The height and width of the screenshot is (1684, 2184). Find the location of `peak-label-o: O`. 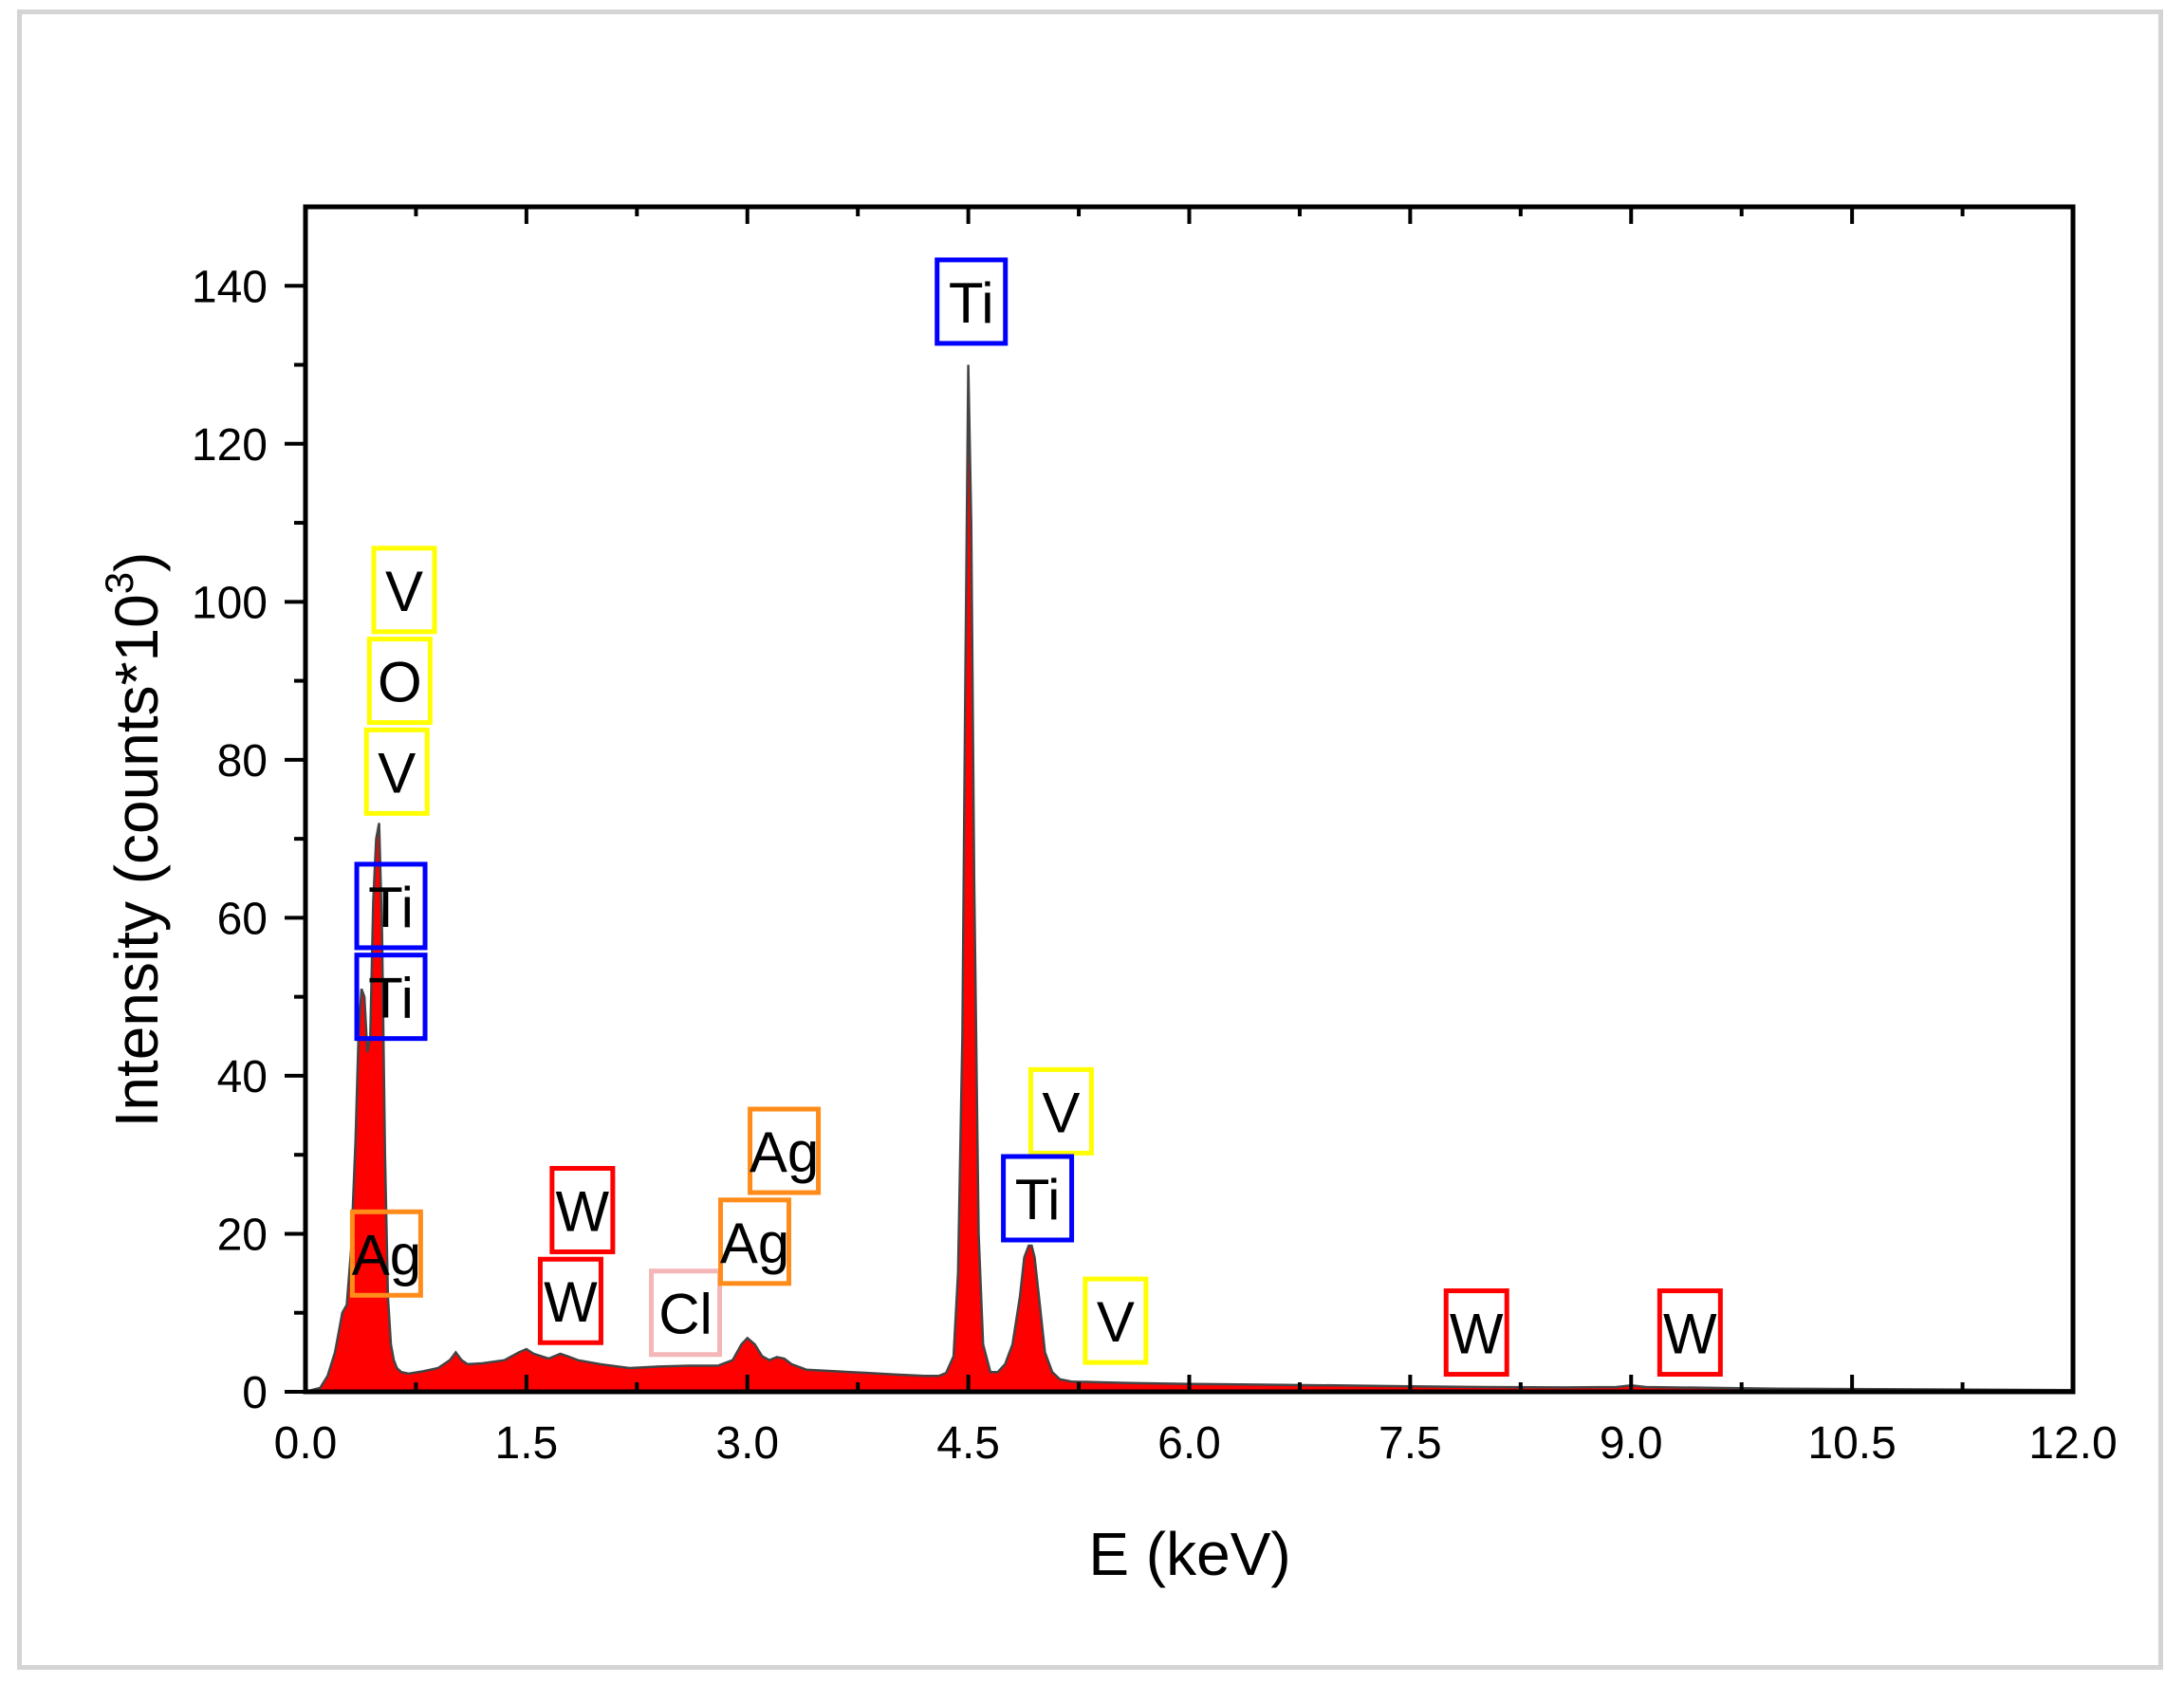

peak-label-o: O is located at coordinates (399, 681).